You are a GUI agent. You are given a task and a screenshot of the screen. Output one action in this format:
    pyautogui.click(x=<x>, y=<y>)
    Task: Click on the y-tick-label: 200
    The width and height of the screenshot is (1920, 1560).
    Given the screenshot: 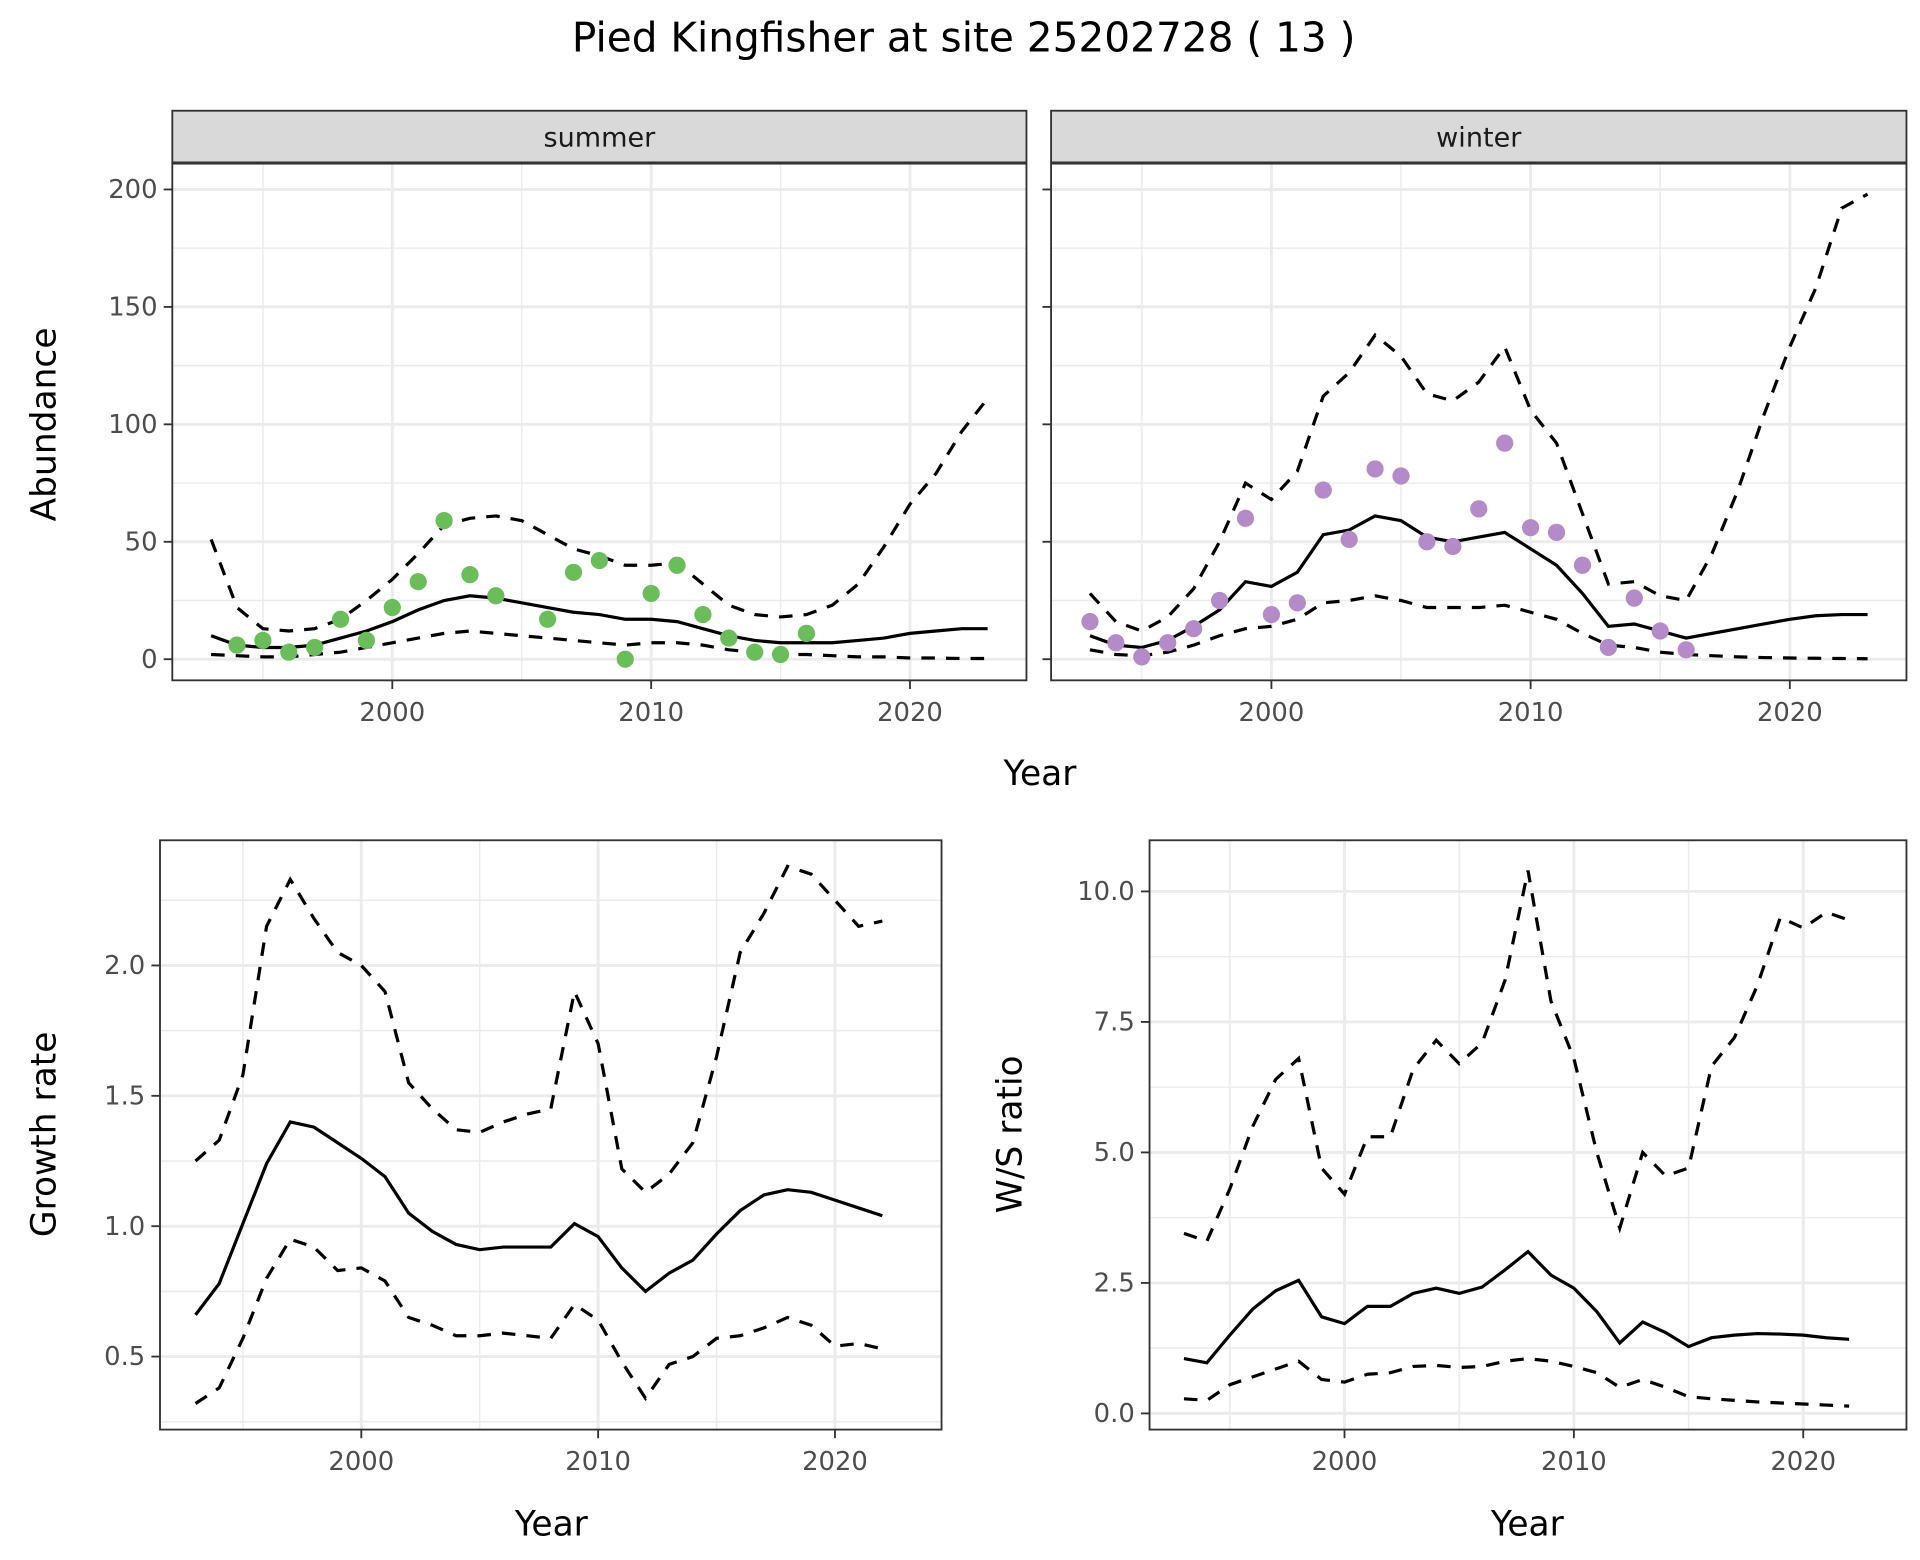 What is the action you would take?
    pyautogui.click(x=132, y=190)
    